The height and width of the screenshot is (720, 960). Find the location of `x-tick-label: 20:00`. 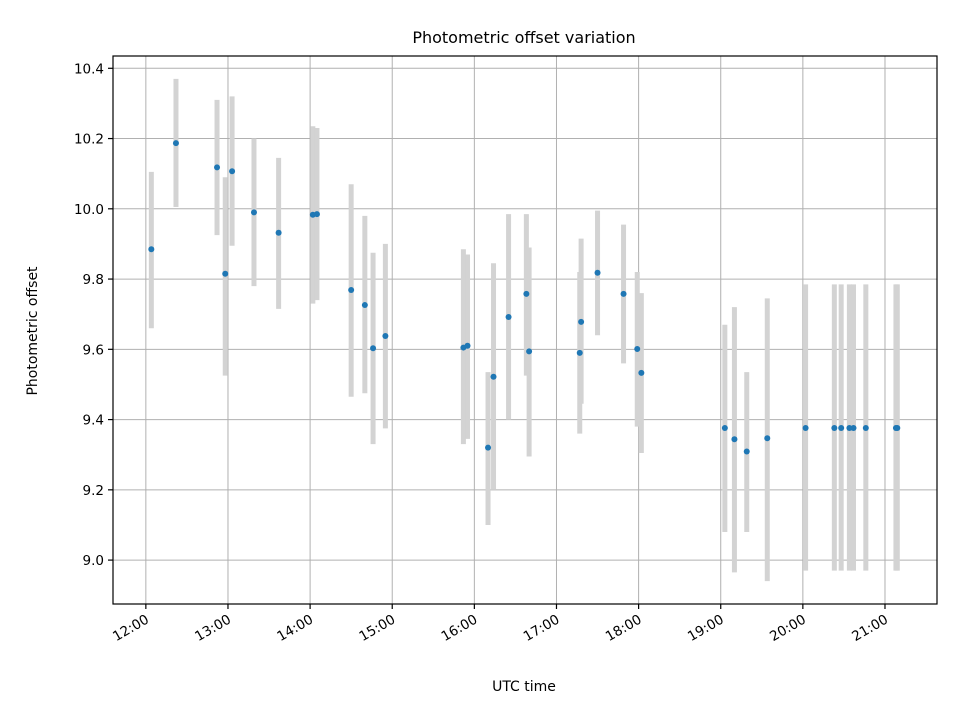

x-tick-label: 20:00 is located at coordinates (788, 628).